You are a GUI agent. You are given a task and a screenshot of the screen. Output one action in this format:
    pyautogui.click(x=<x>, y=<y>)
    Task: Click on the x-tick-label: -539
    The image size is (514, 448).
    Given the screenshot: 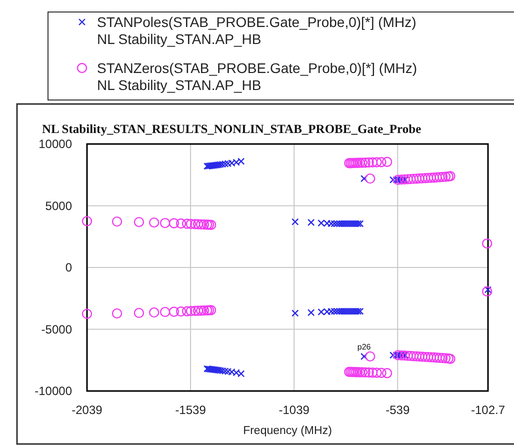 What is the action you would take?
    pyautogui.click(x=398, y=410)
    